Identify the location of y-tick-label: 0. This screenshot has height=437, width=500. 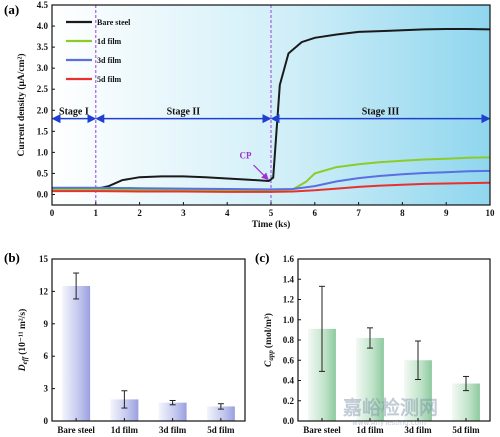
(46, 421).